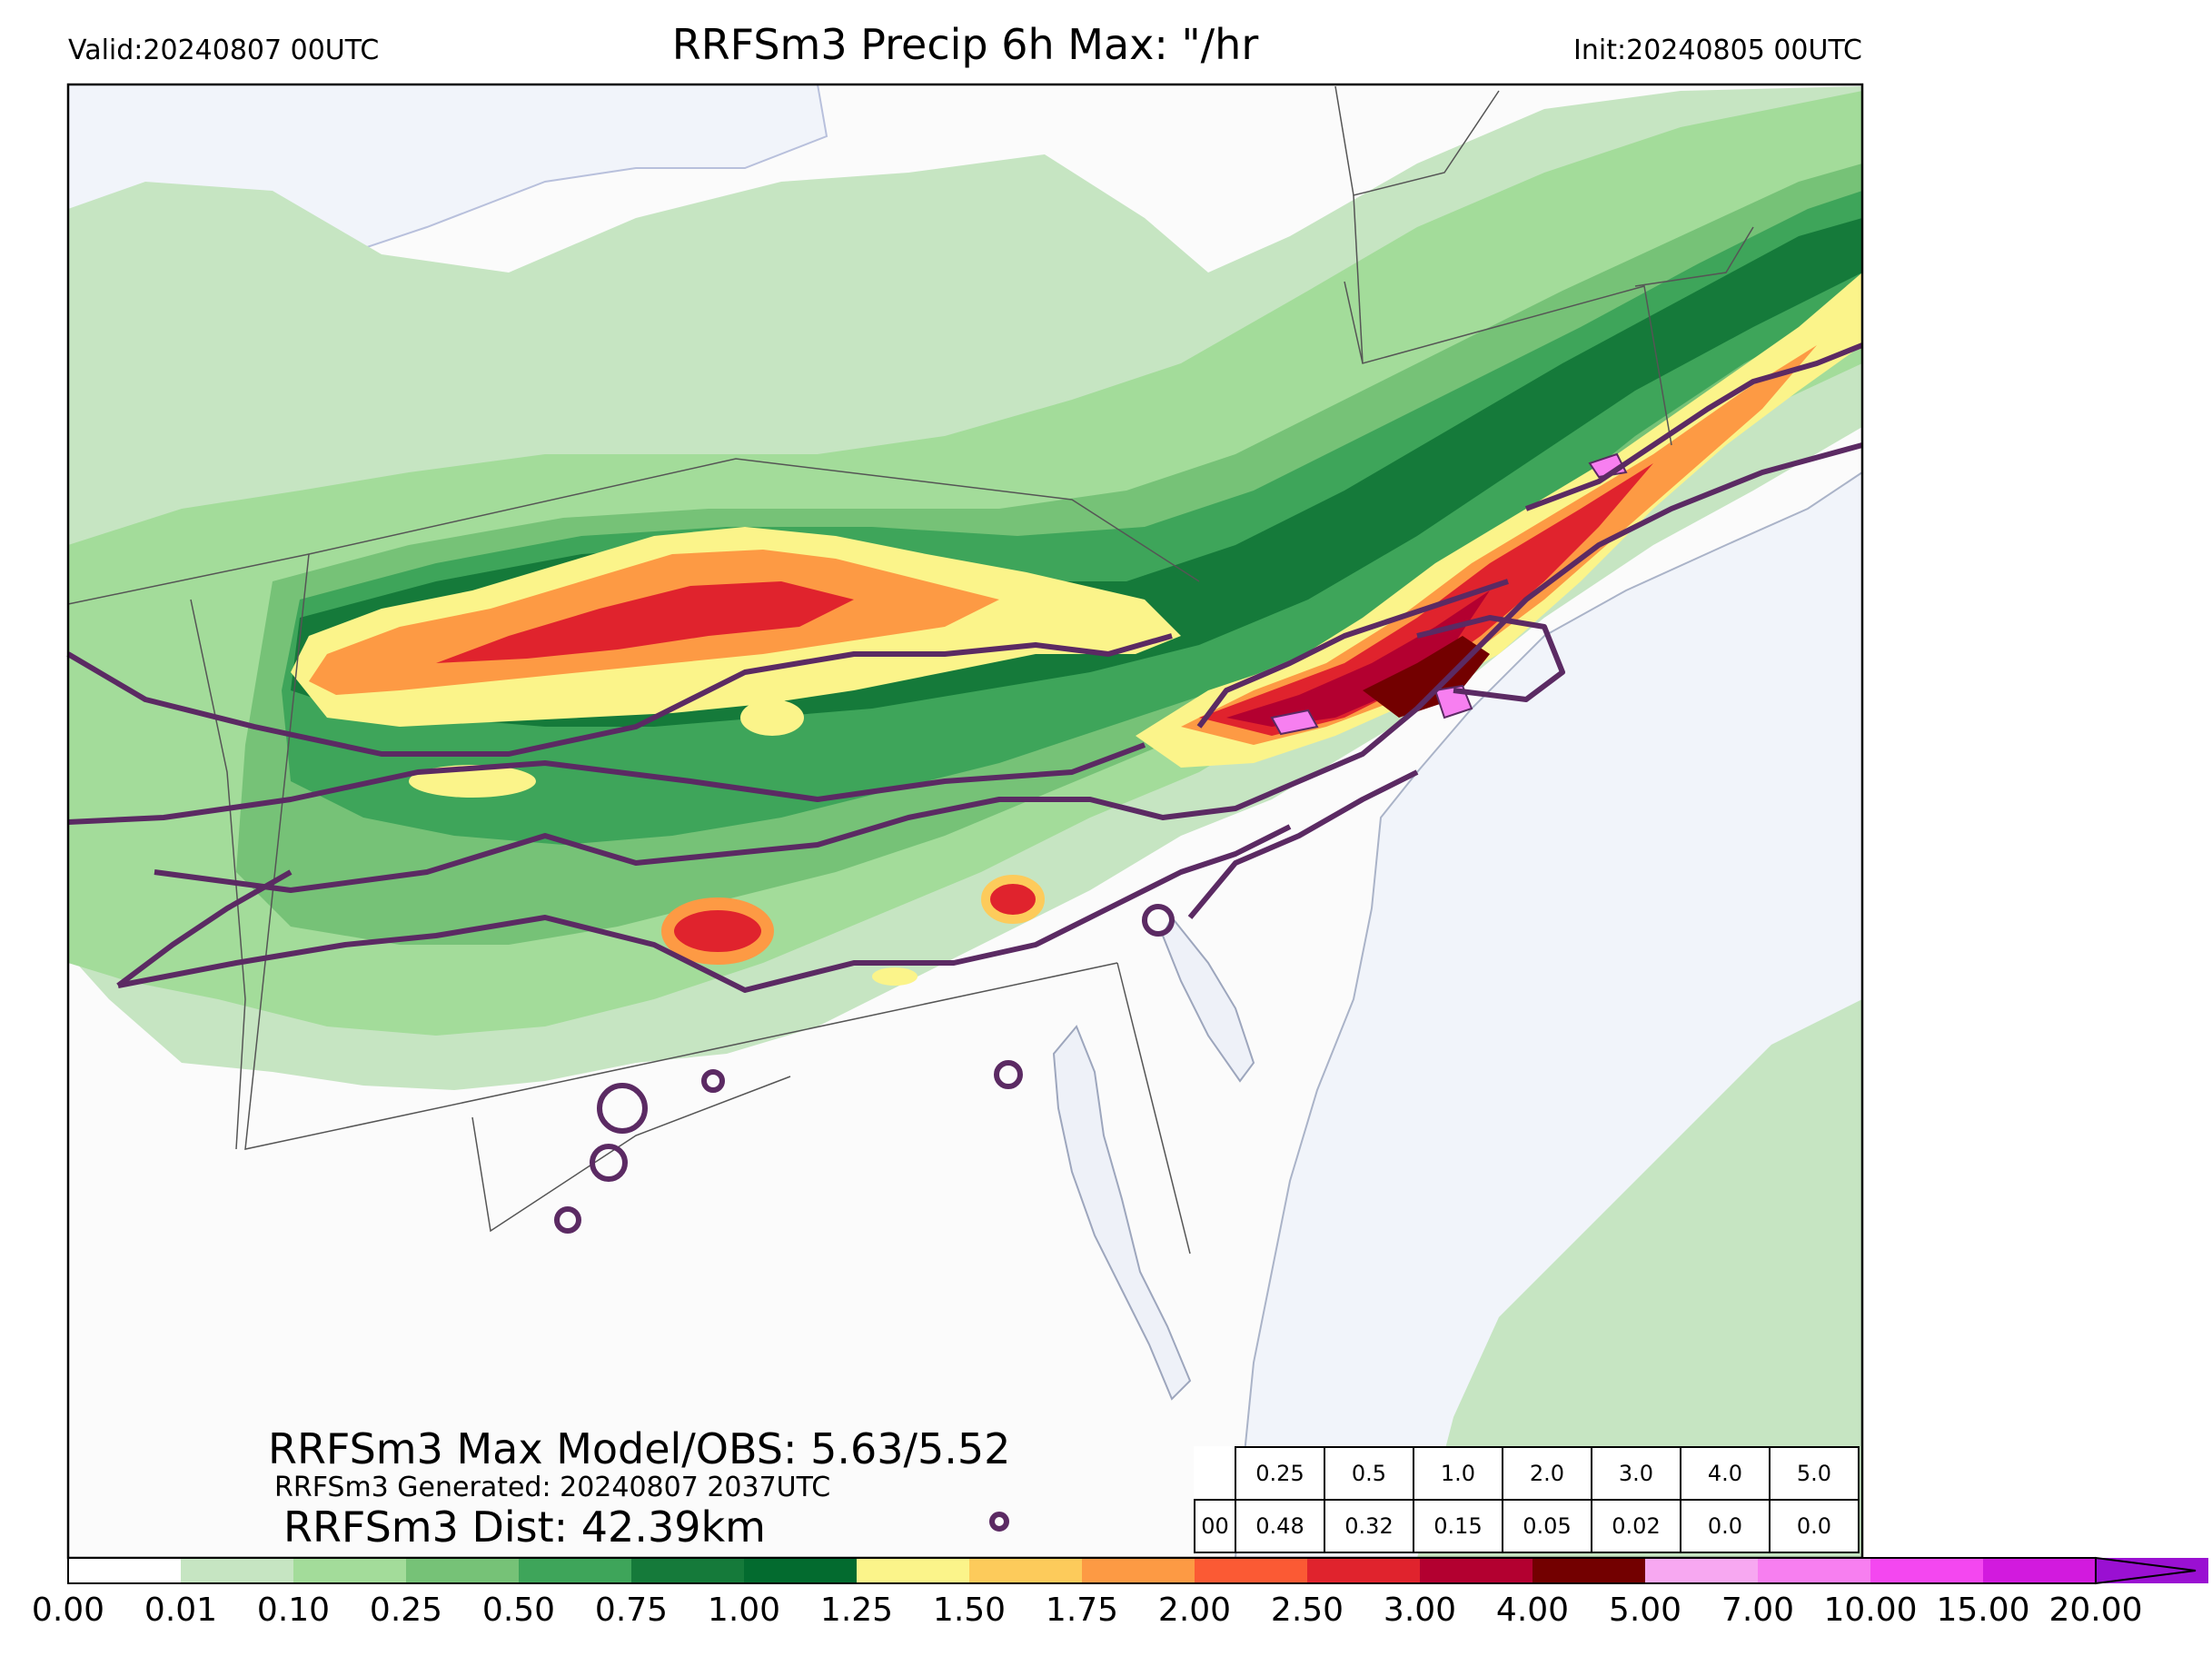  I want to click on score-cell: 0.32, so click(1369, 1526).